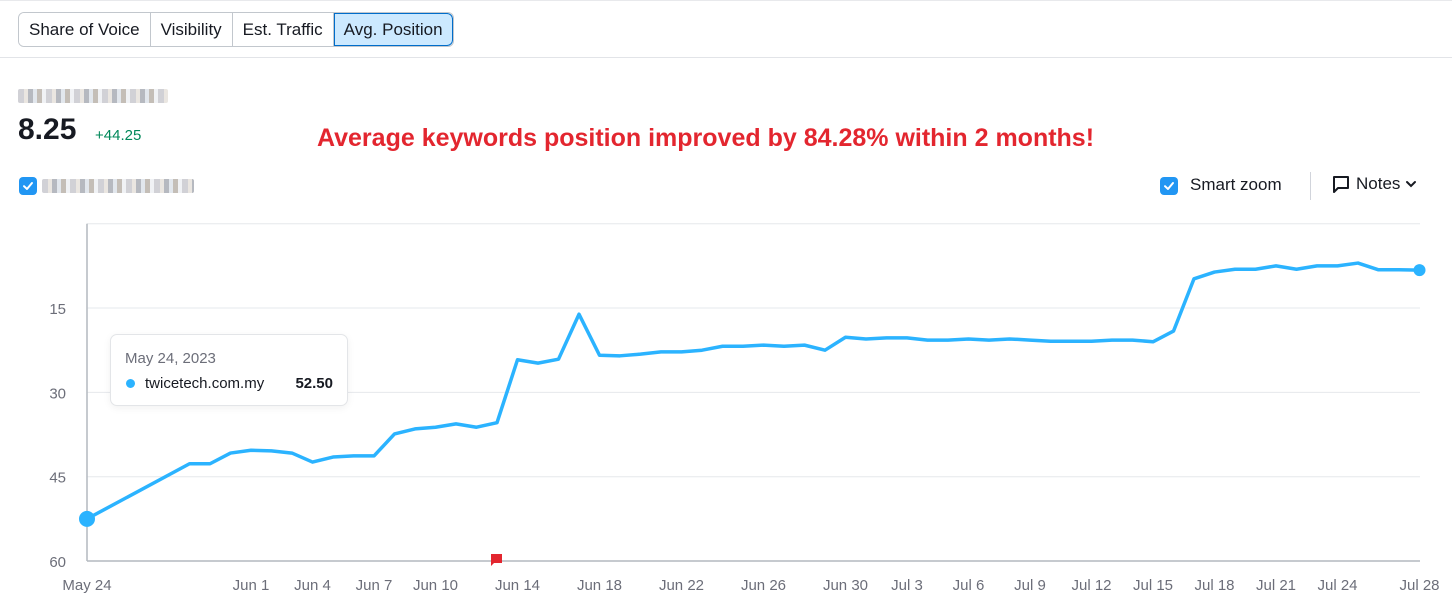 This screenshot has width=1452, height=616. What do you see at coordinates (57, 309) in the screenshot?
I see `y-tick-label: 15` at bounding box center [57, 309].